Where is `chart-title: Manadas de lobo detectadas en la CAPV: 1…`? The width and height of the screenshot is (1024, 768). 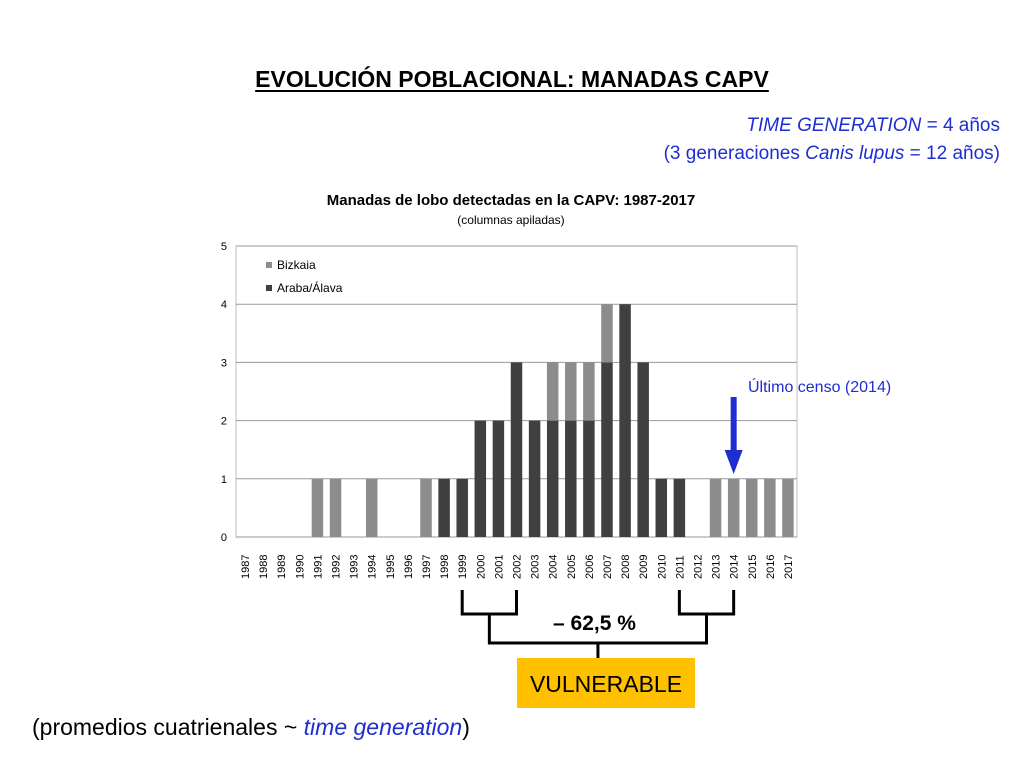
chart-title: Manadas de lobo detectadas en la CAPV: 1… is located at coordinates (511, 200).